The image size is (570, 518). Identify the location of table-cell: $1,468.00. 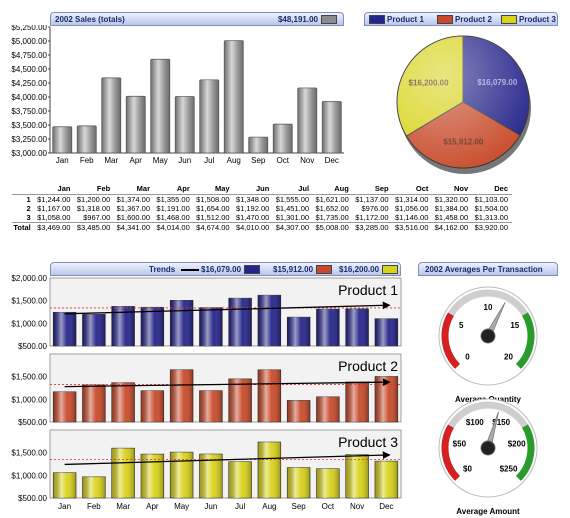
(173, 217).